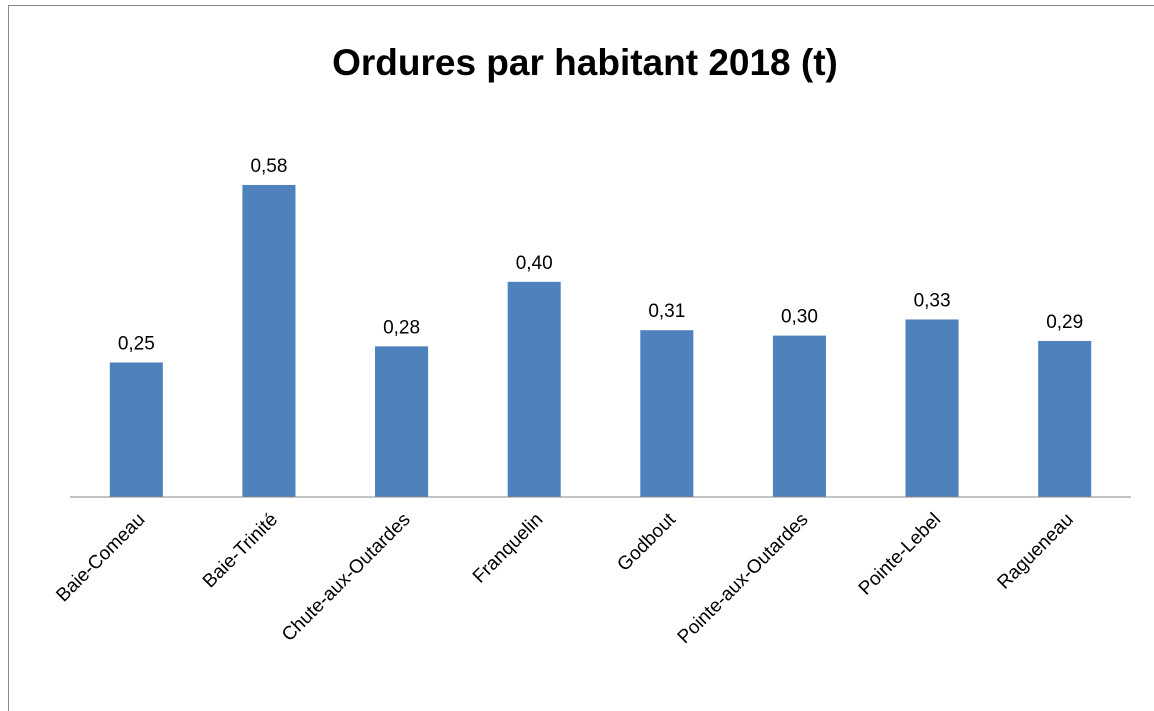 Image resolution: width=1154 pixels, height=711 pixels. I want to click on data-label: 0,29, so click(1064, 322).